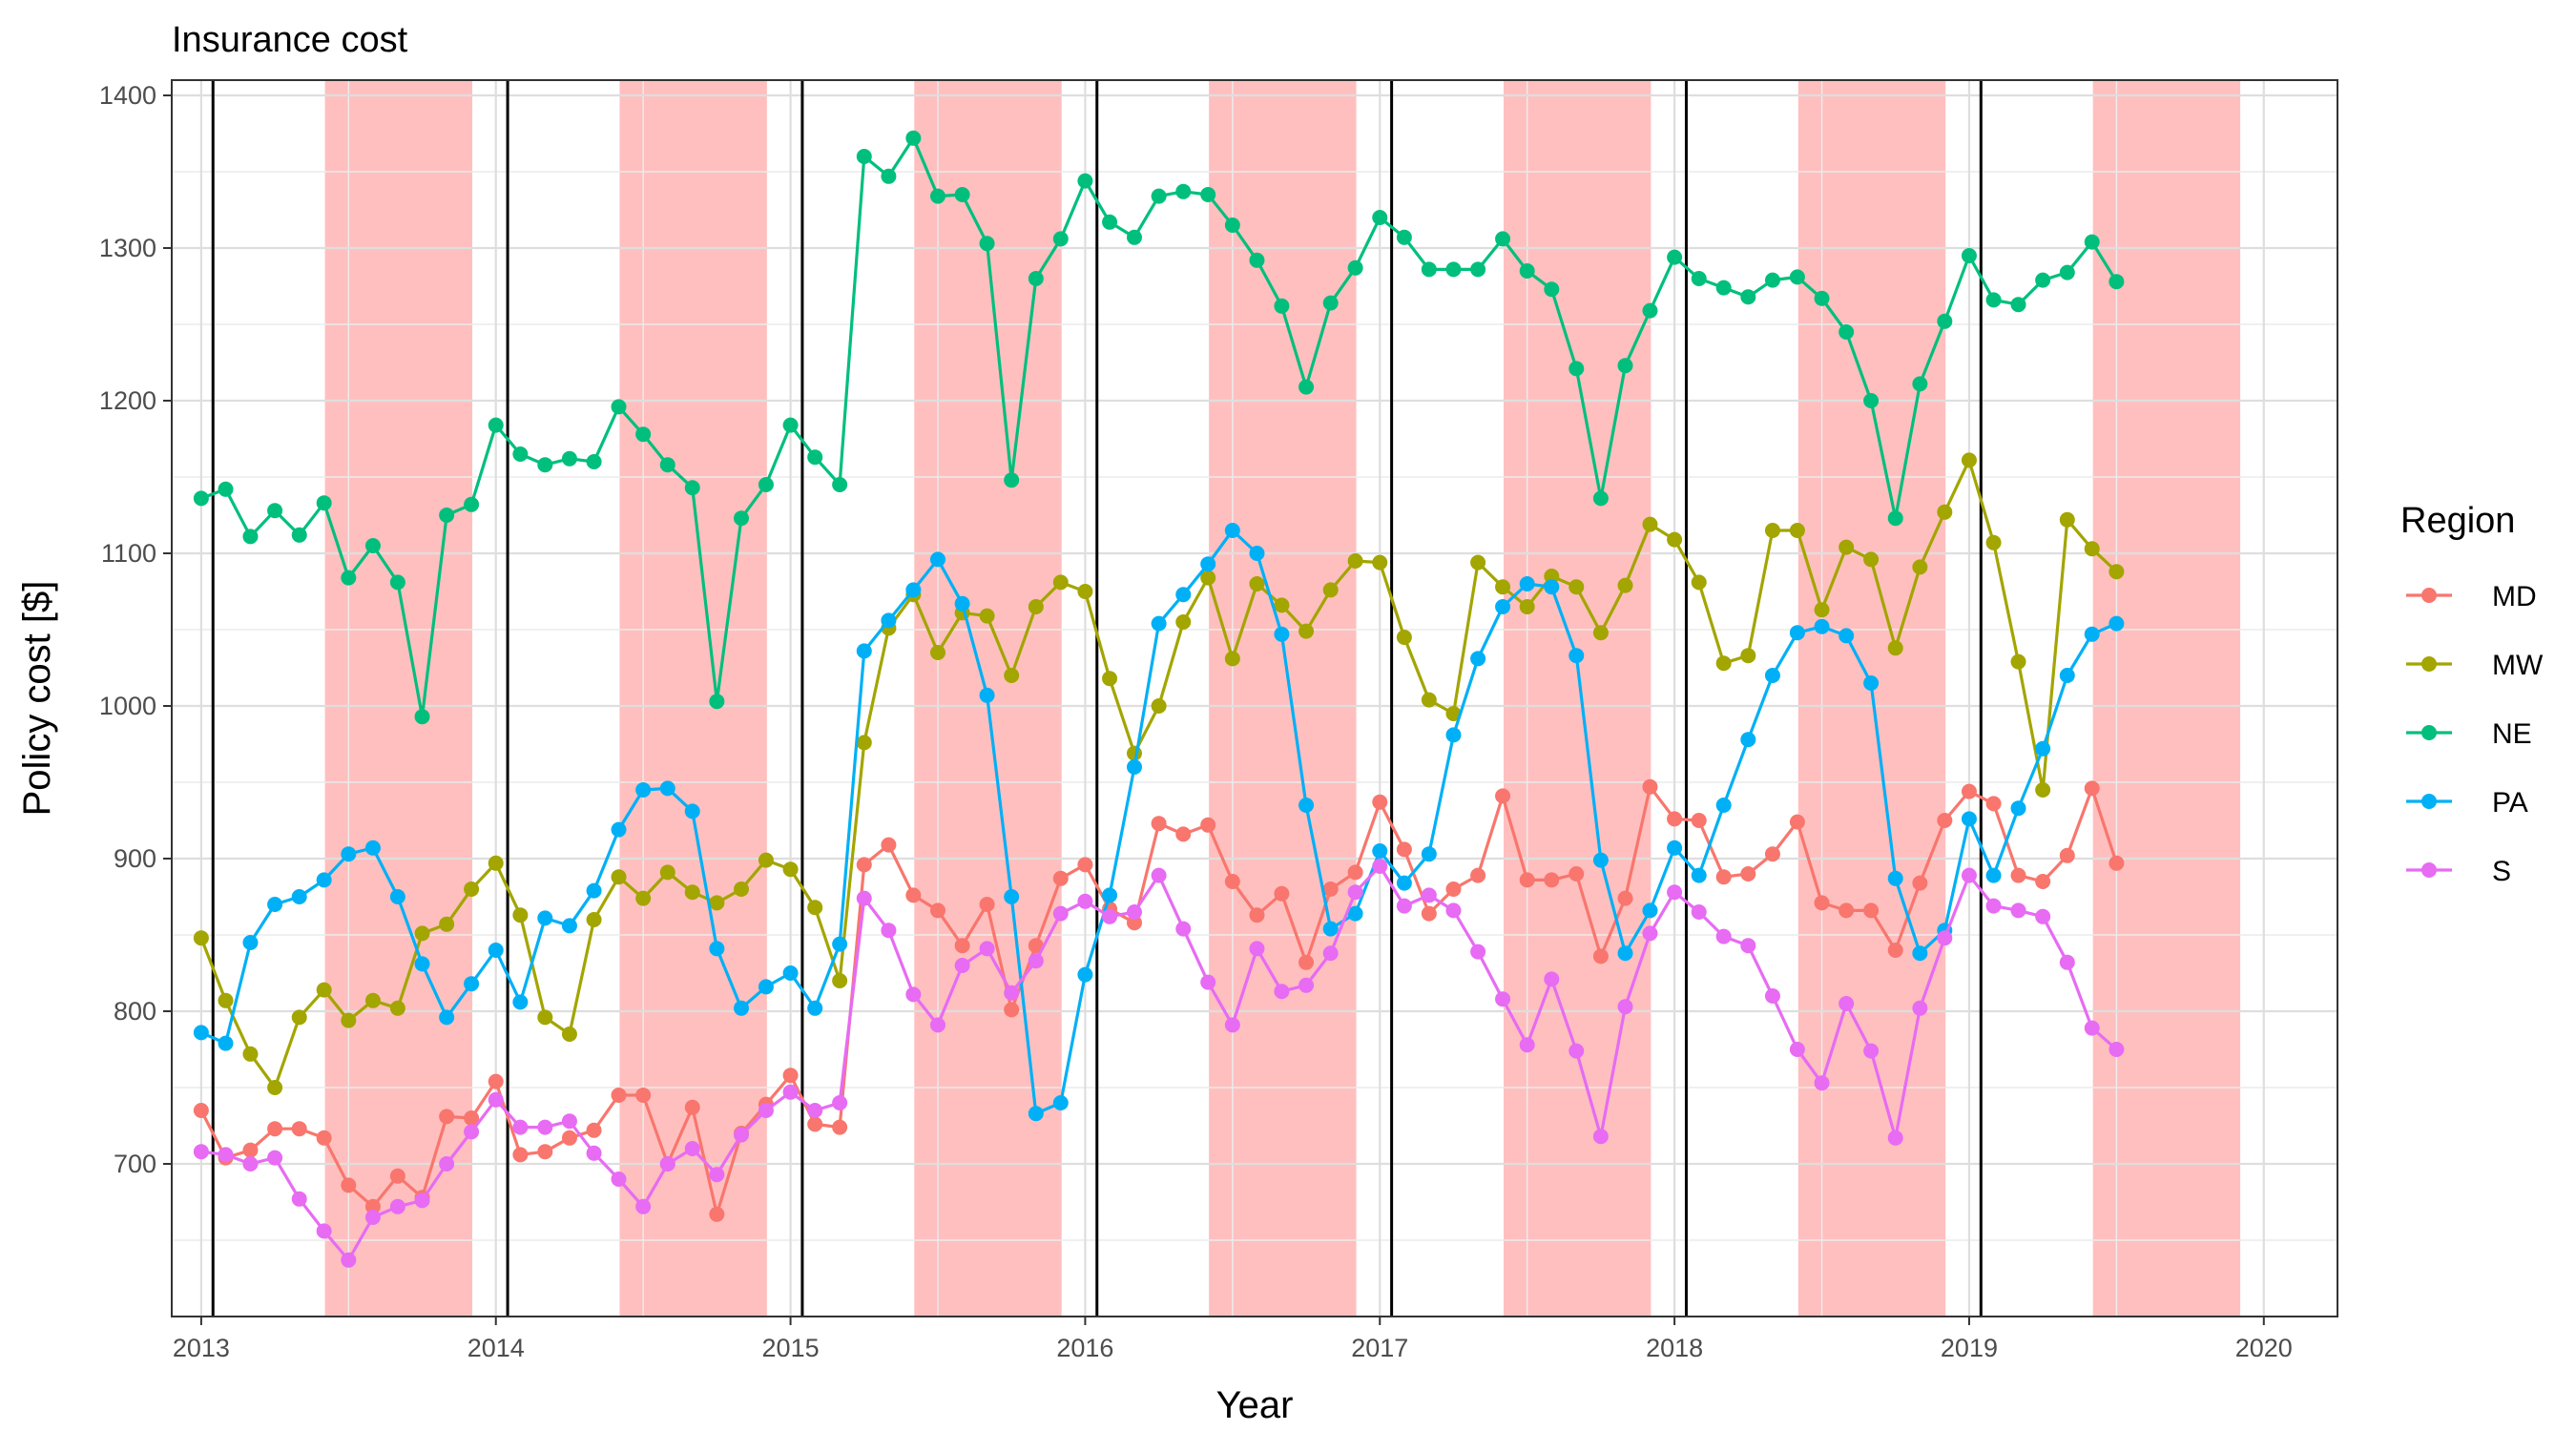  I want to click on legend-item-md: MD, so click(2471, 596).